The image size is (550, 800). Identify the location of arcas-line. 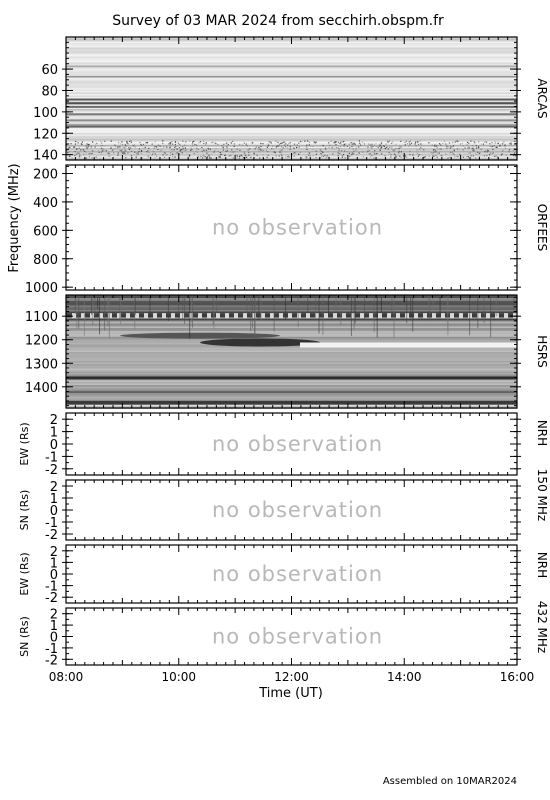
(291, 120).